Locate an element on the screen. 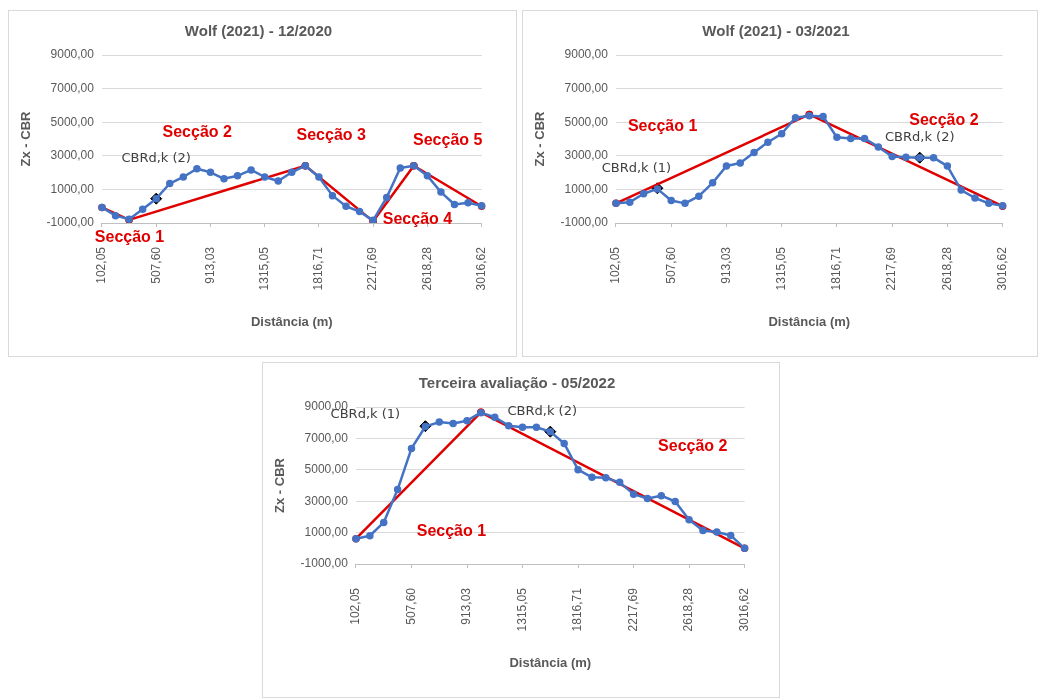 The image size is (1041, 698). chart-title: Wolf (2021) - 12/2020 is located at coordinates (258, 31).